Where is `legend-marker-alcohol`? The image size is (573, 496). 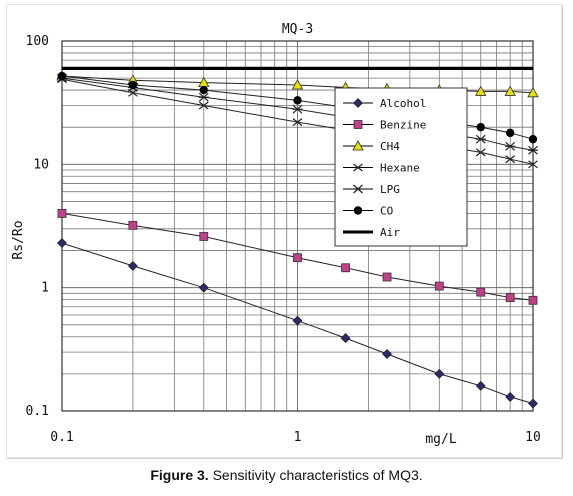
legend-marker-alcohol is located at coordinates (358, 103).